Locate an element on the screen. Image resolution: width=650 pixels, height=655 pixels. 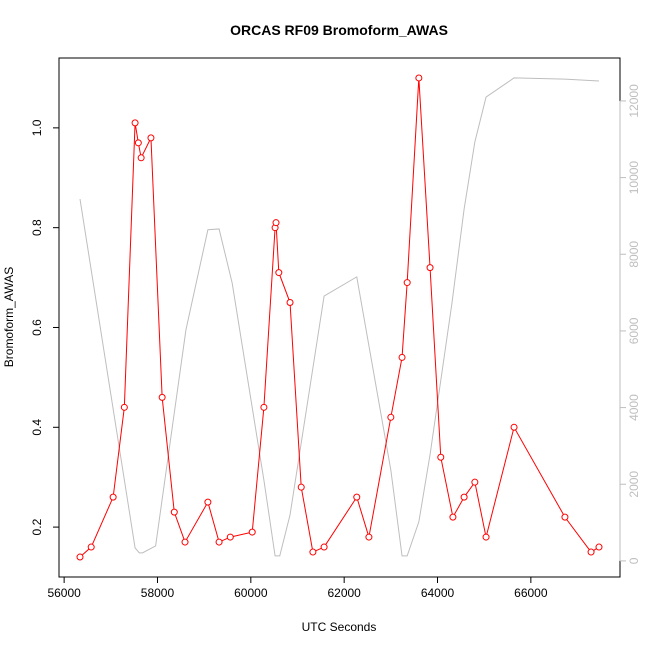
chart-title: ORCAS RF09 Bromoform_AWAS is located at coordinates (339, 30).